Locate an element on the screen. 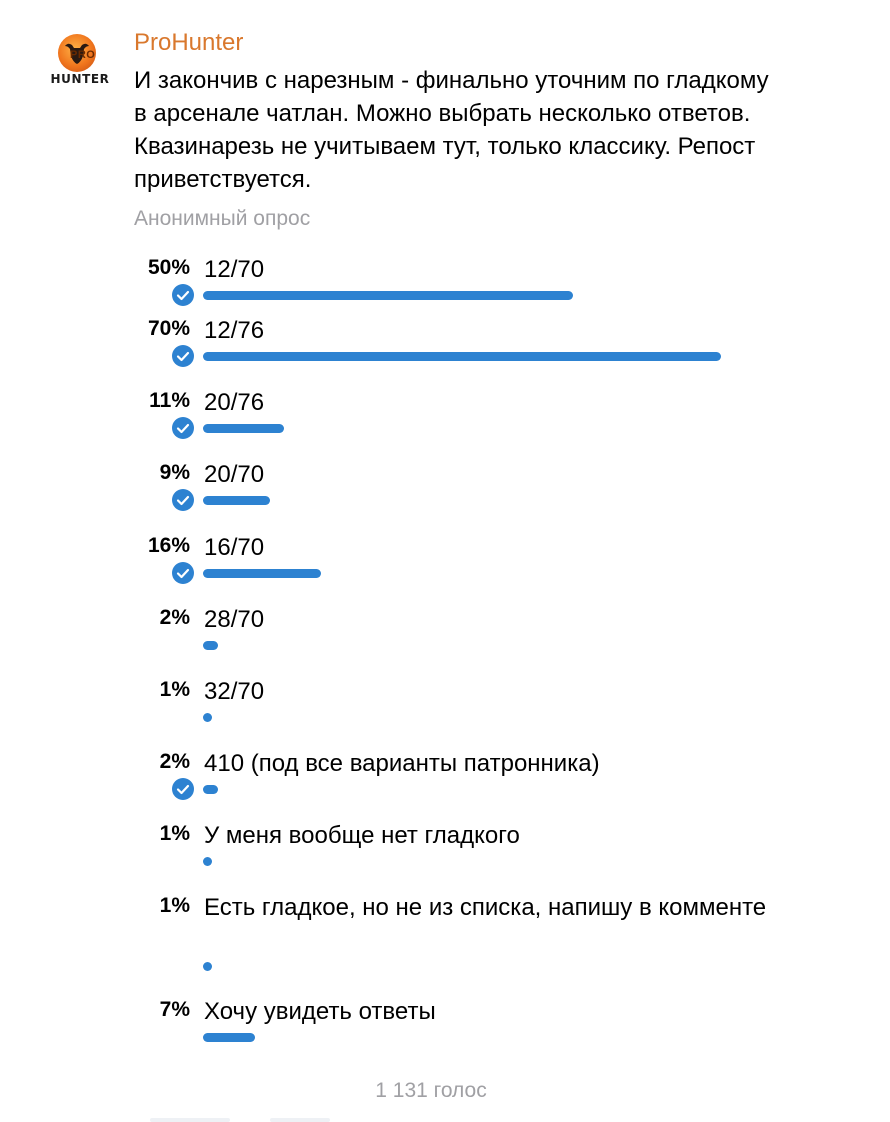 This screenshot has width=890, height=1122. channel-avatar: PRO HUNTER is located at coordinates (80, 60).